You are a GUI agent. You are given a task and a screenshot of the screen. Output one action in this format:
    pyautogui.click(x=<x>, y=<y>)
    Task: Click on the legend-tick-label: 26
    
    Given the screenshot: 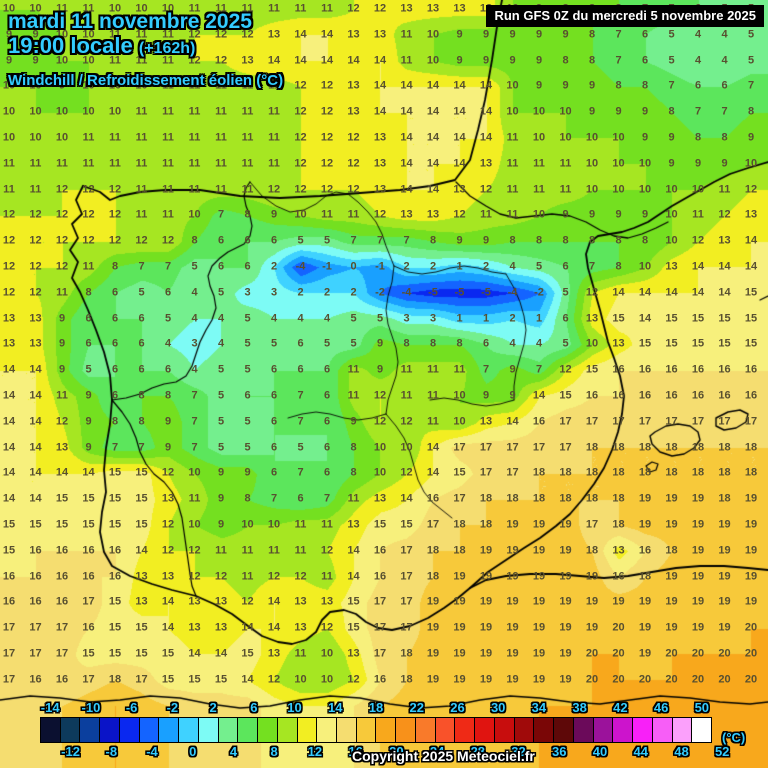 What is the action you would take?
    pyautogui.click(x=457, y=707)
    